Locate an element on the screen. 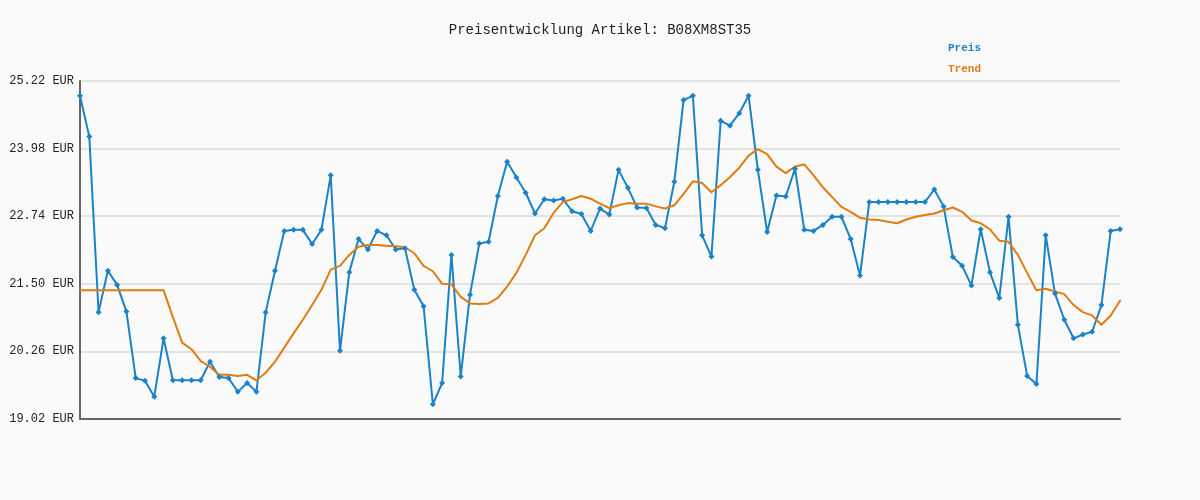 The height and width of the screenshot is (500, 1200). y-tick-label: 20.26 EUR is located at coordinates (41, 351).